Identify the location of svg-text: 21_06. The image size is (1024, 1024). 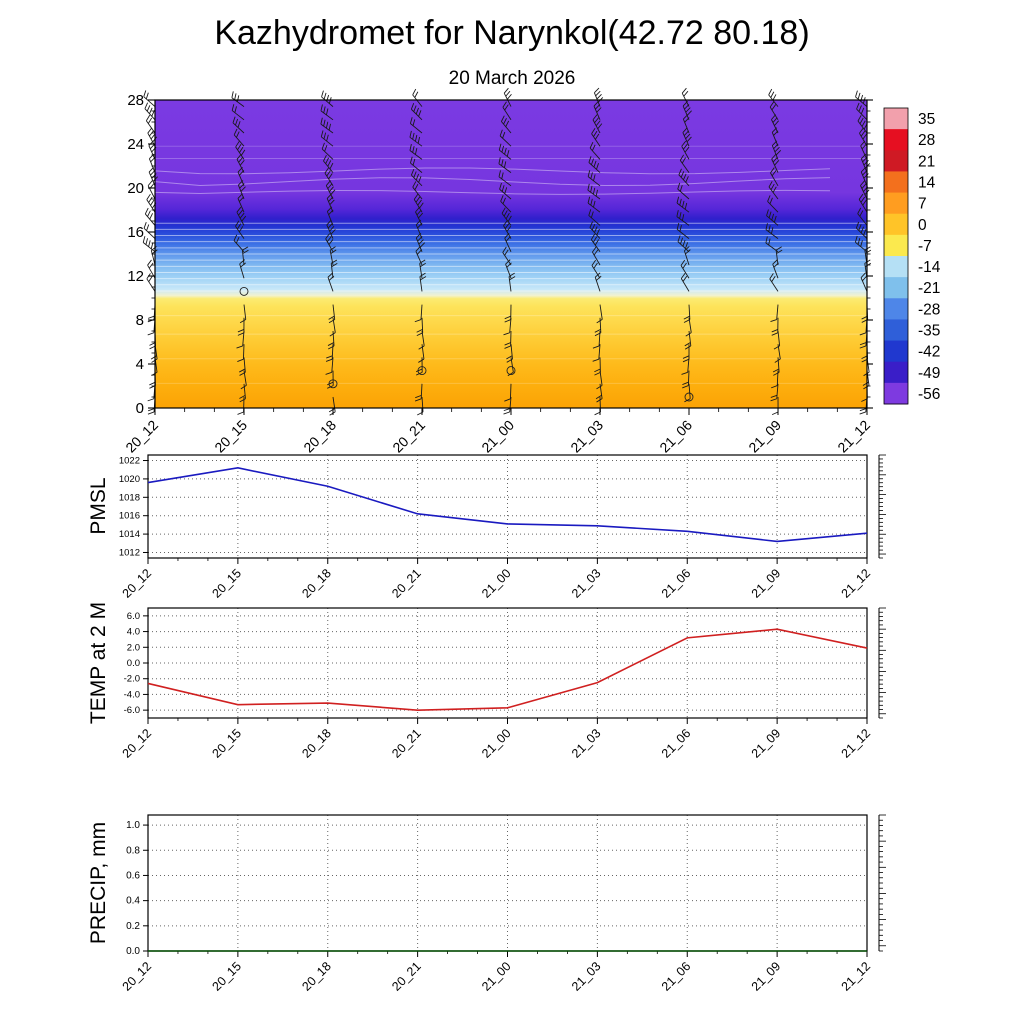
(676, 743).